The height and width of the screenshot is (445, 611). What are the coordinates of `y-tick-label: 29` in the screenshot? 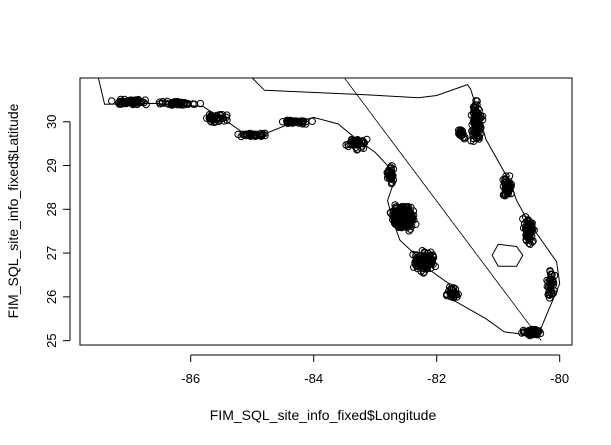 It's located at (51, 165).